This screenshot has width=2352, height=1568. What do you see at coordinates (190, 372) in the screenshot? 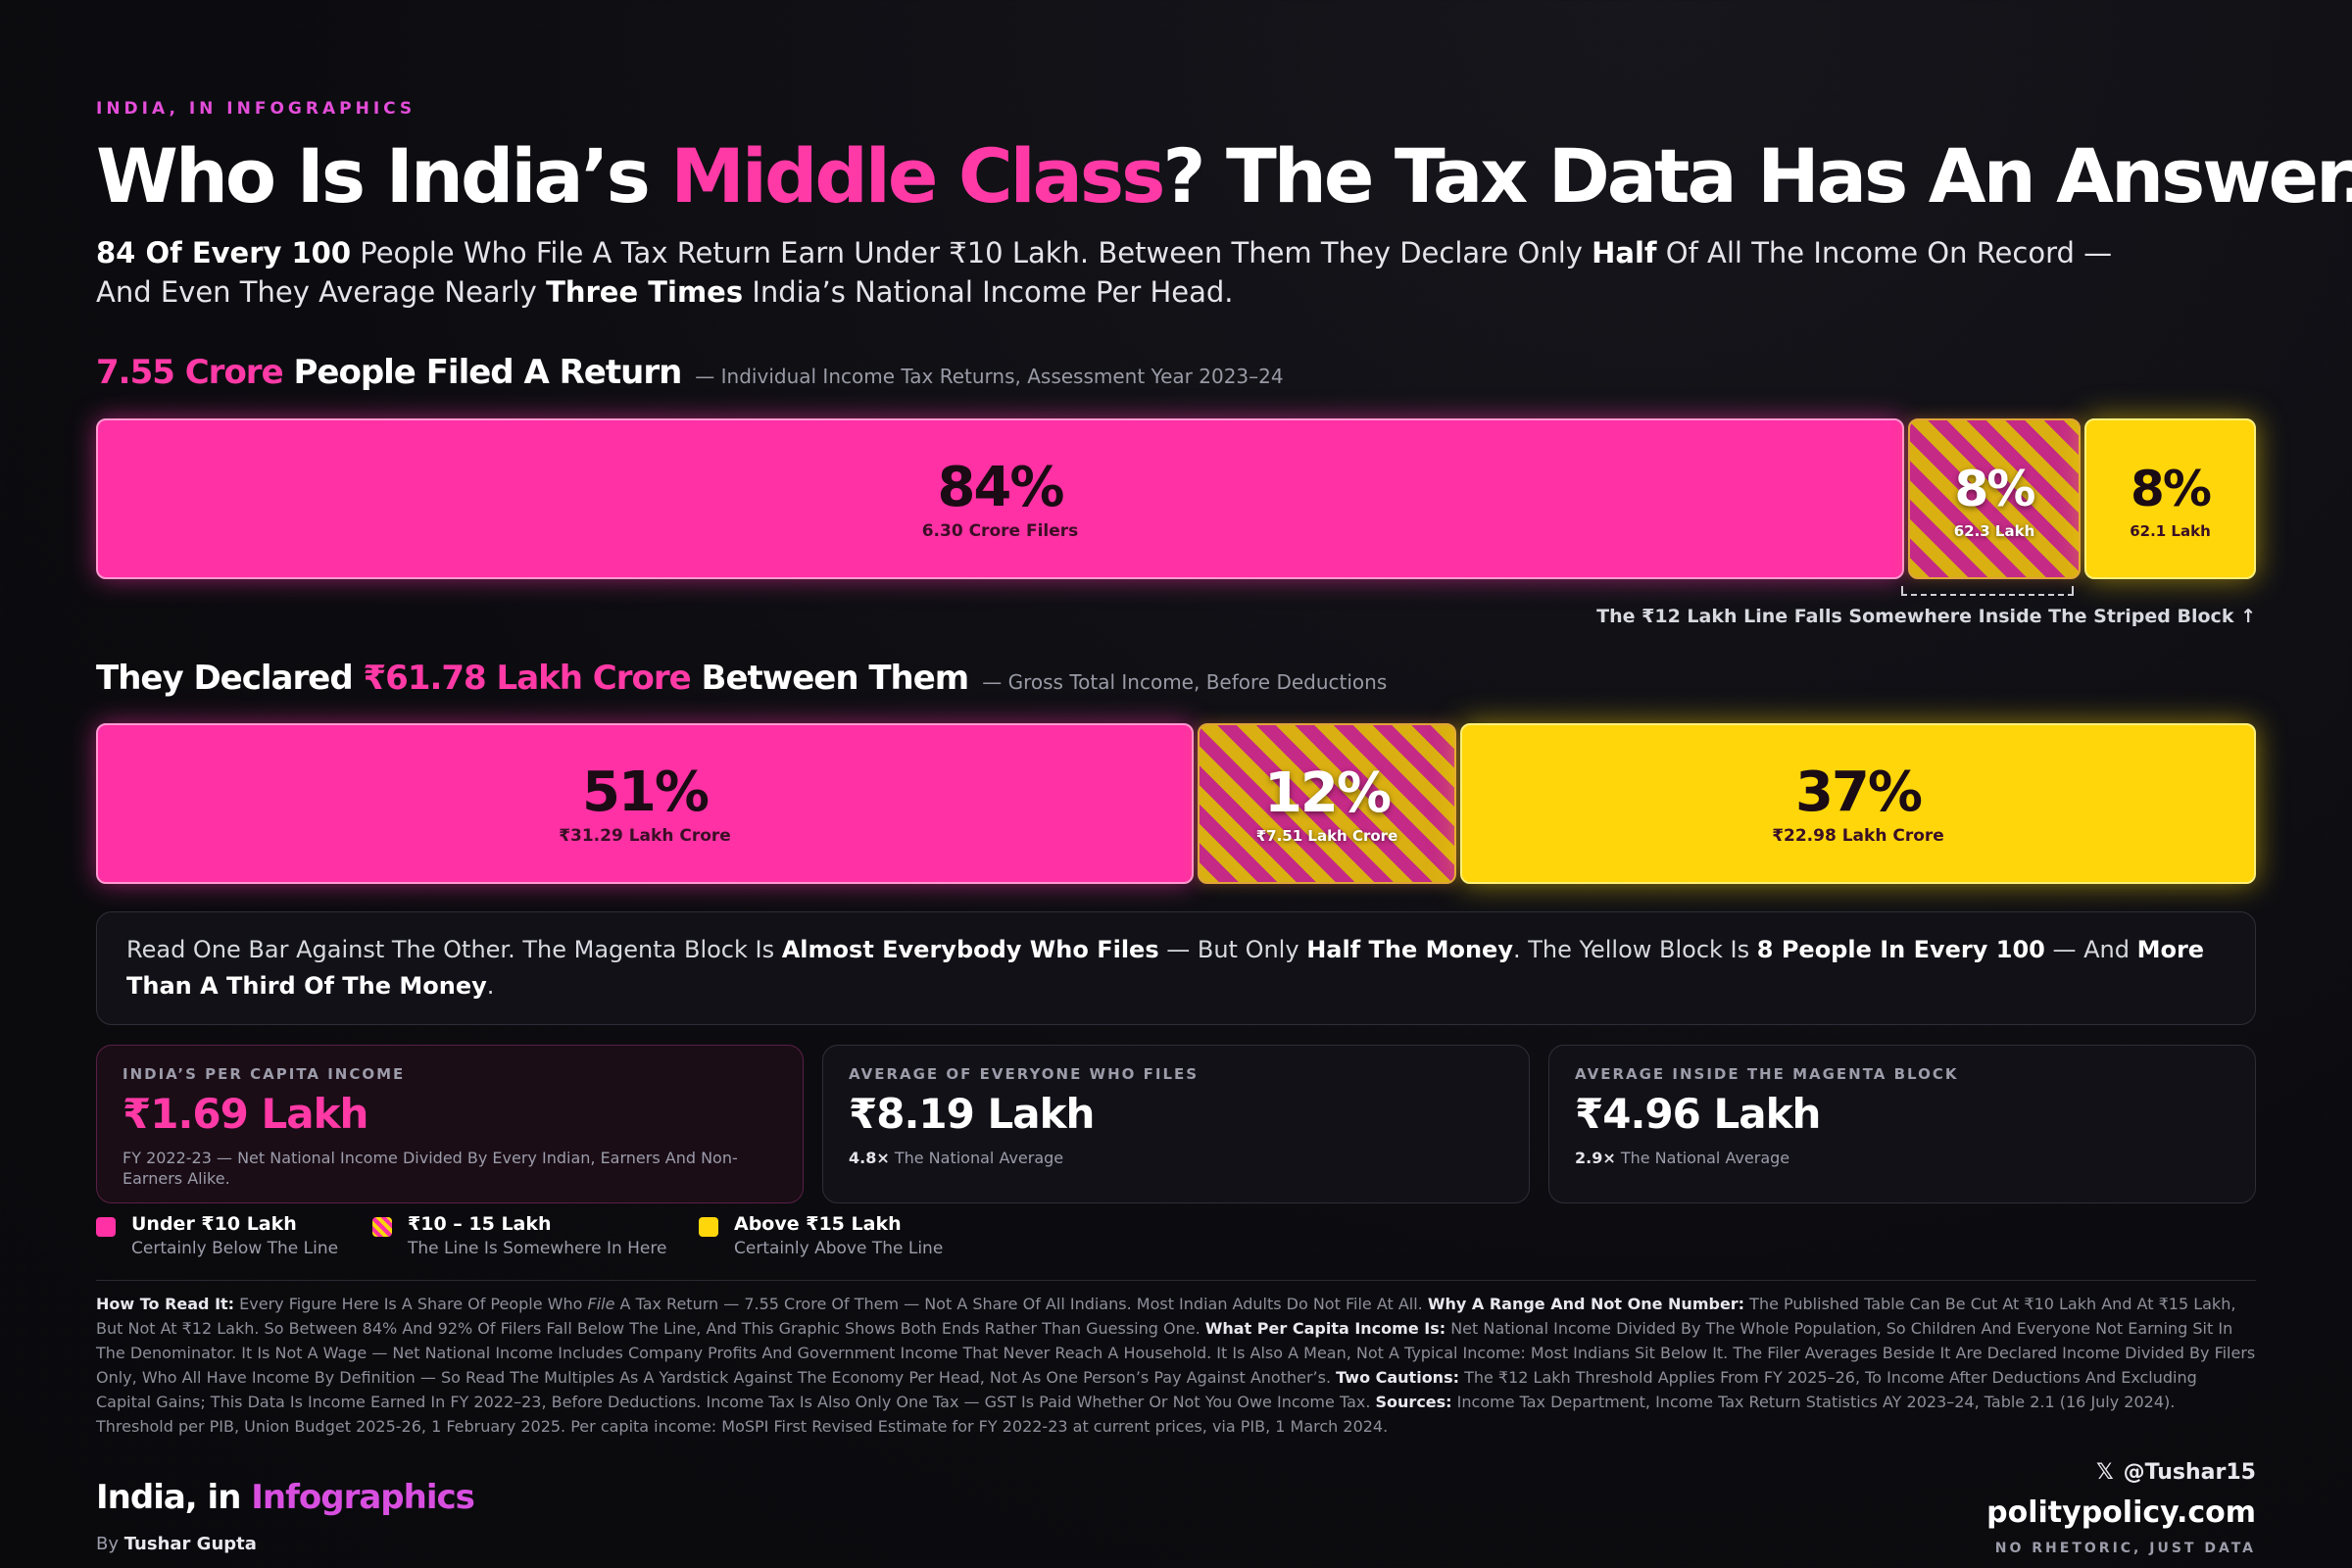
I see `chart-1-title-highlight: 7.55 Crore` at bounding box center [190, 372].